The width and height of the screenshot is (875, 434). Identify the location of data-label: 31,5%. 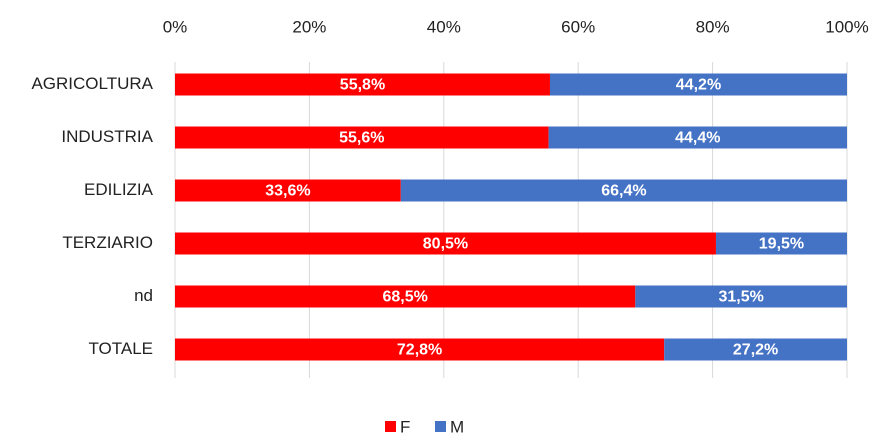
(740, 297).